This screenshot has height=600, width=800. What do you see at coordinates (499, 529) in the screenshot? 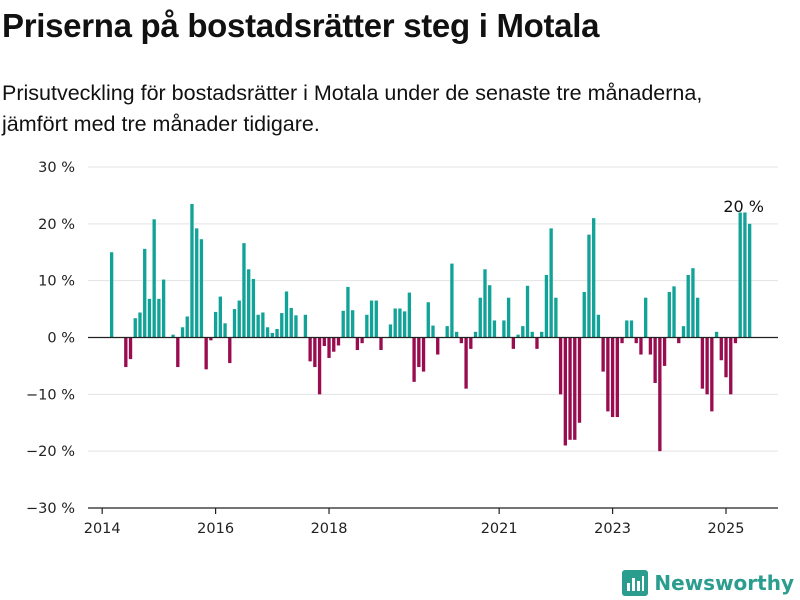
I see `x-tick-label: 2021` at bounding box center [499, 529].